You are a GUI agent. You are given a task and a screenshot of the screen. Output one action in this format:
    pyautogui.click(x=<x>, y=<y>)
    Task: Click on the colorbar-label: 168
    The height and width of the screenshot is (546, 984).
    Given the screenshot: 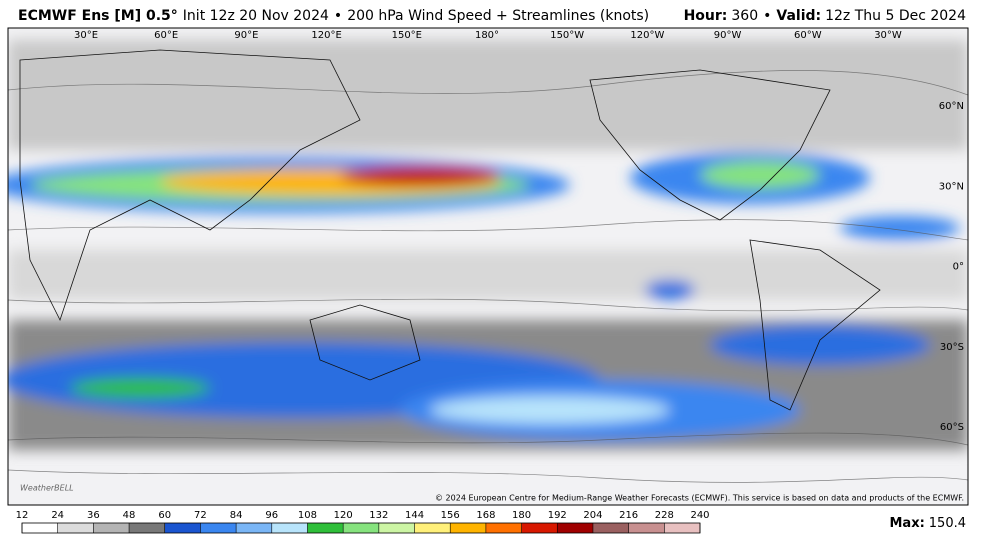 What is the action you would take?
    pyautogui.click(x=485, y=515)
    